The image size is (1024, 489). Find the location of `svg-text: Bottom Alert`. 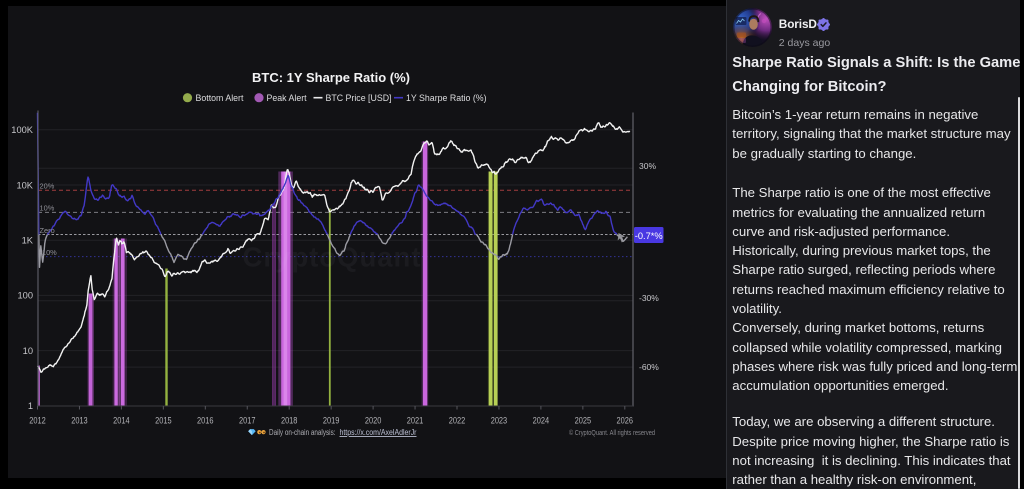

svg-text: Bottom Alert is located at coordinates (220, 97).